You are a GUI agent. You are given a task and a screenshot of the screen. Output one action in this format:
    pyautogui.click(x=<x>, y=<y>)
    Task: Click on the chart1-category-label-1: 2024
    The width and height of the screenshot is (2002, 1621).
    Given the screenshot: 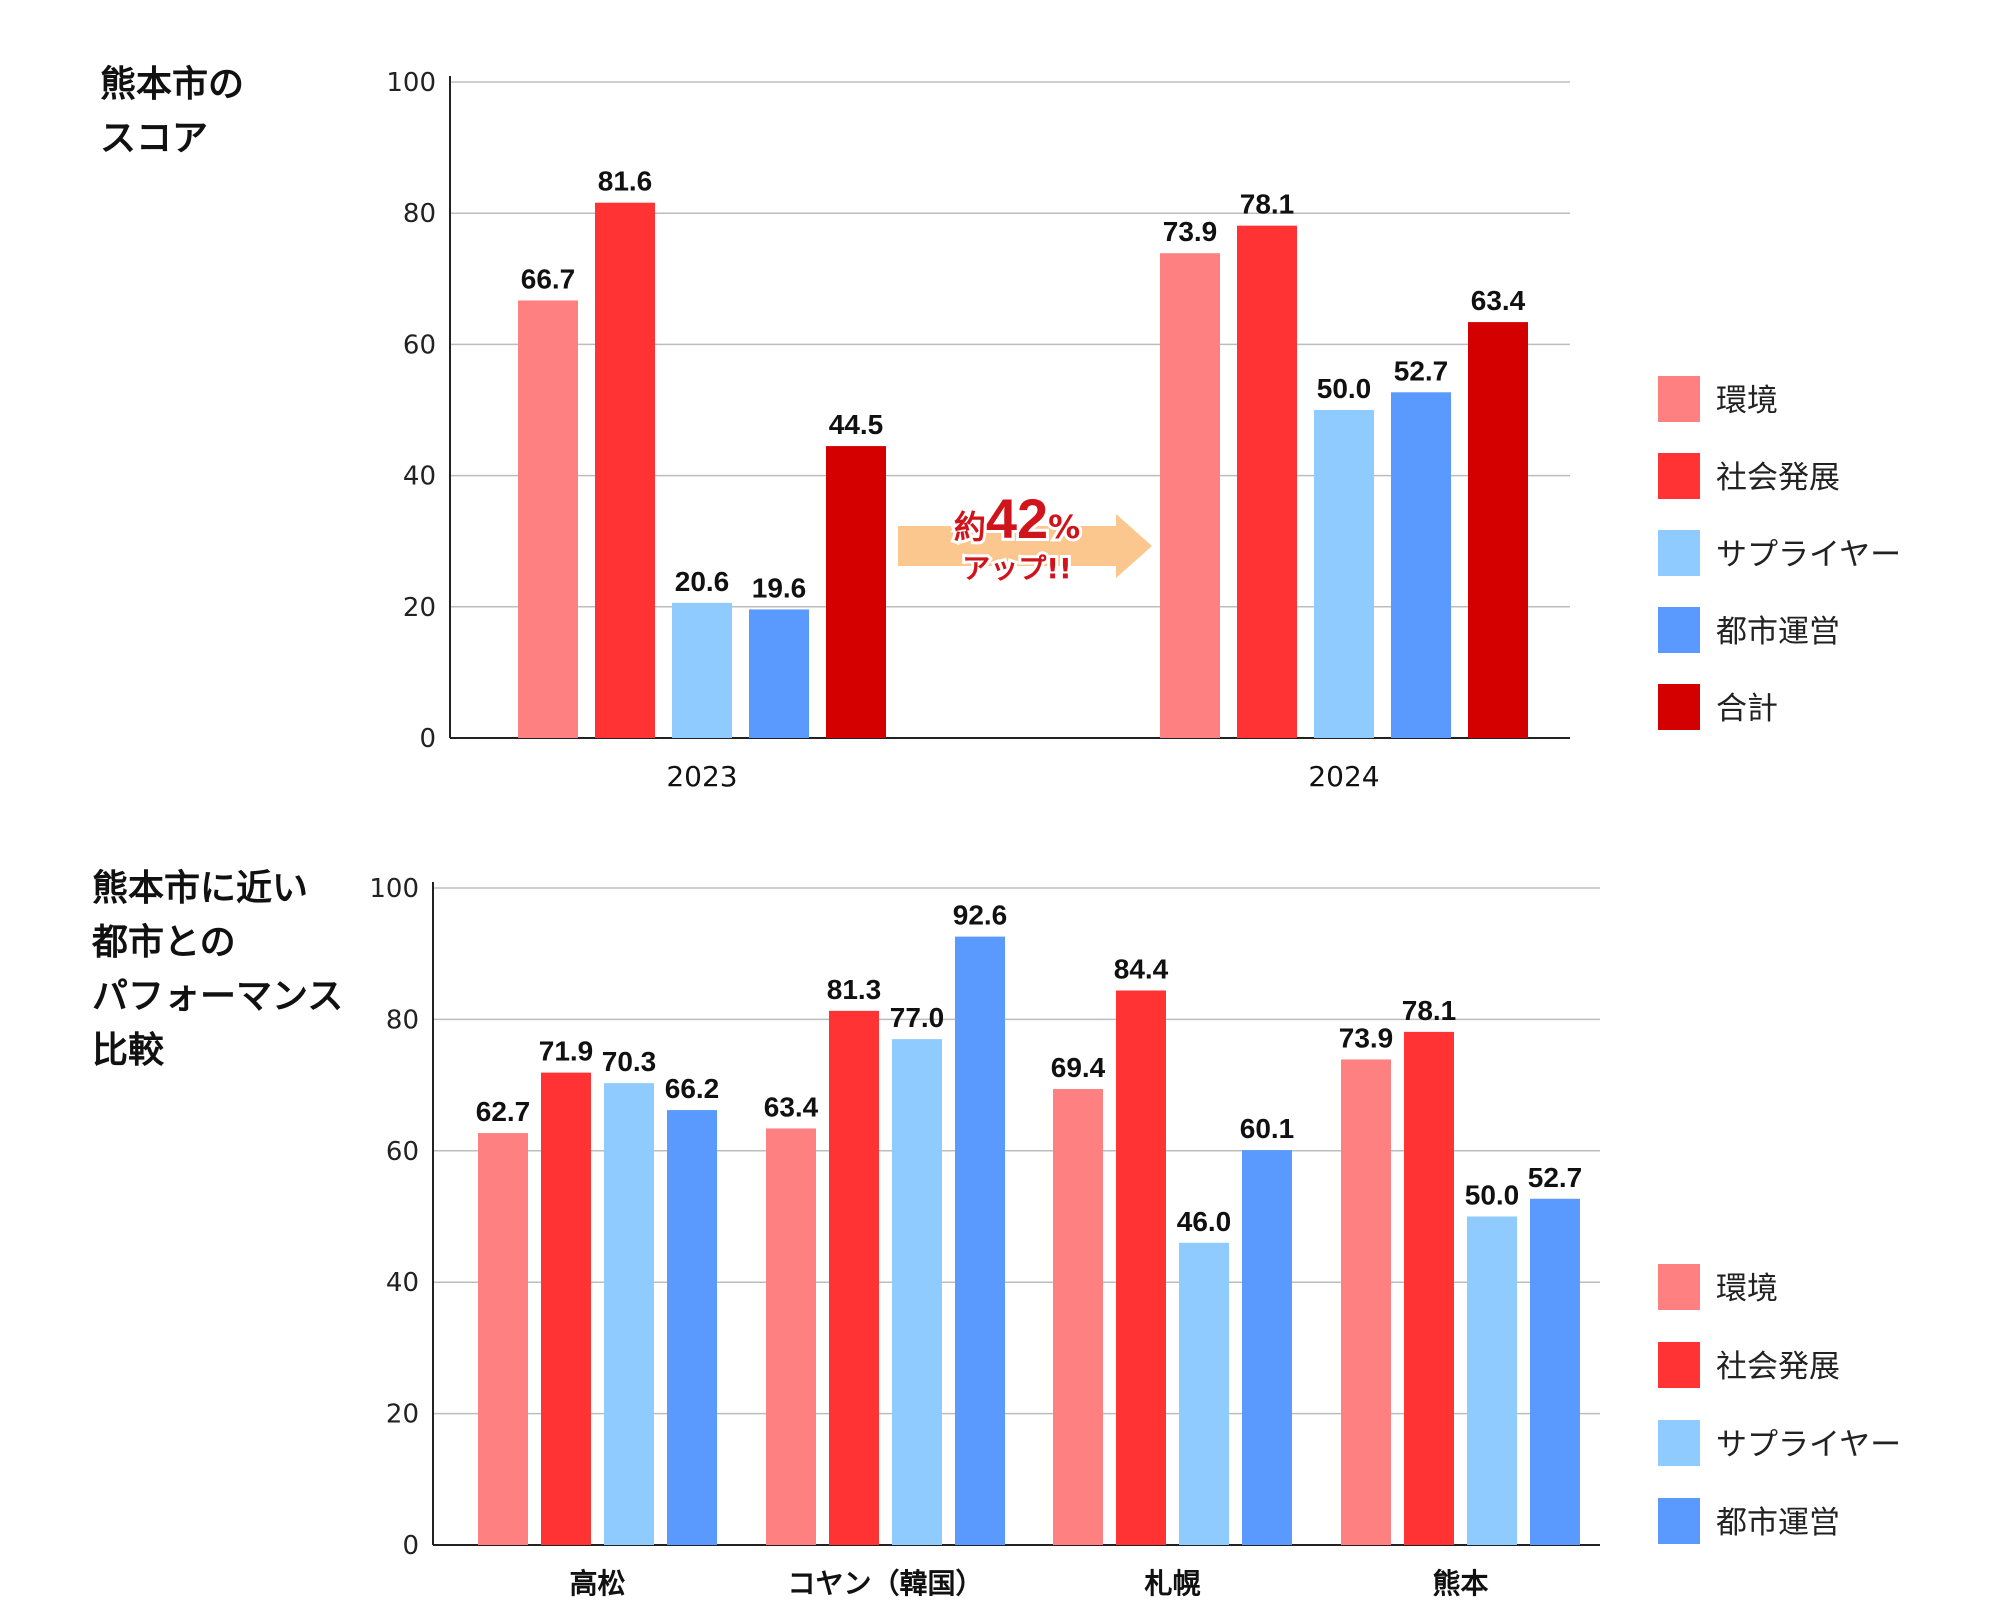 What is the action you would take?
    pyautogui.click(x=1343, y=776)
    